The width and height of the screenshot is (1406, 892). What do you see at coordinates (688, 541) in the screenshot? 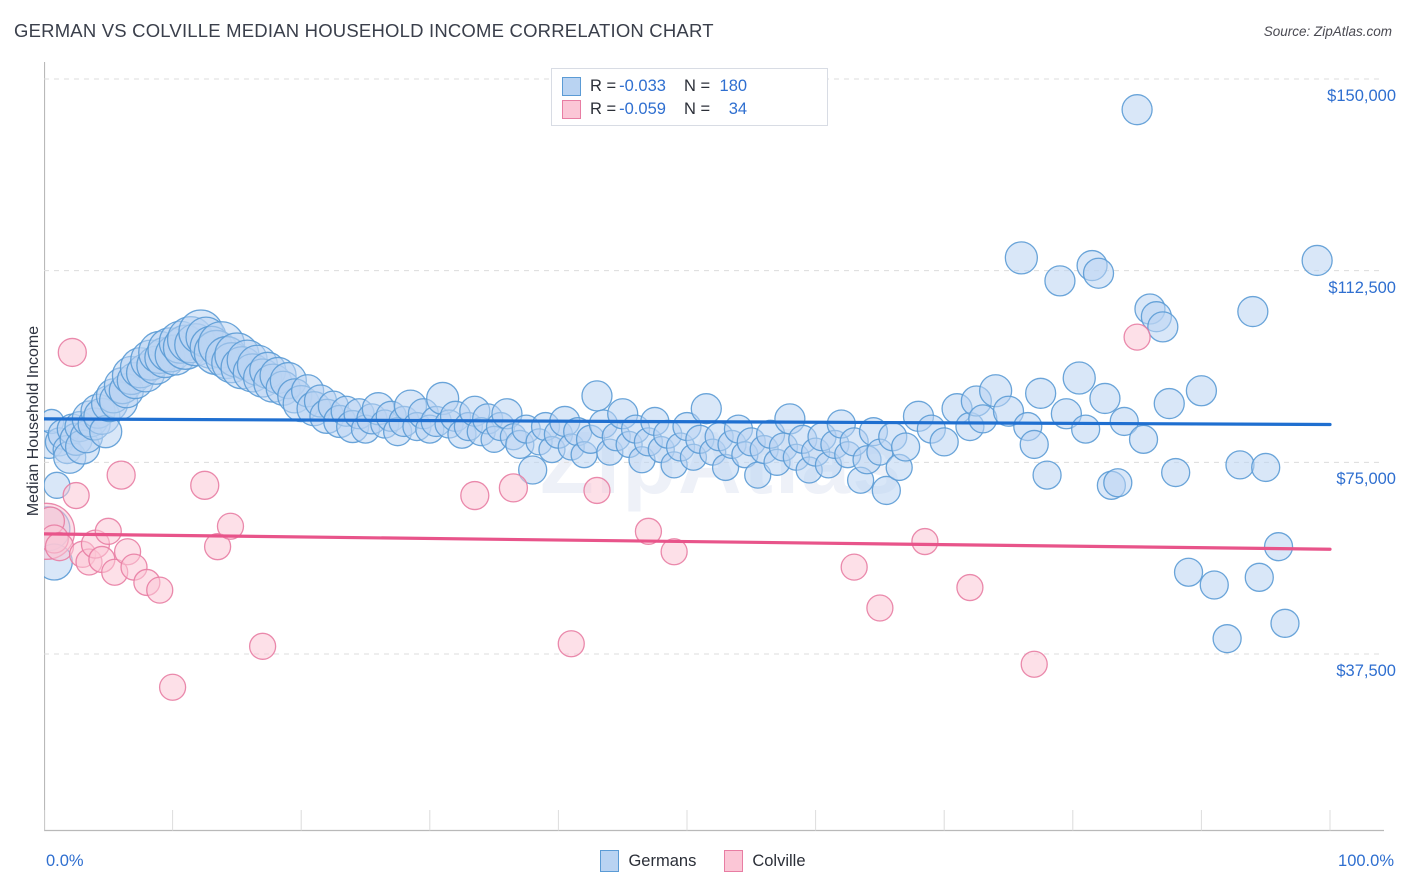
I see `trend-line-colville` at bounding box center [688, 541].